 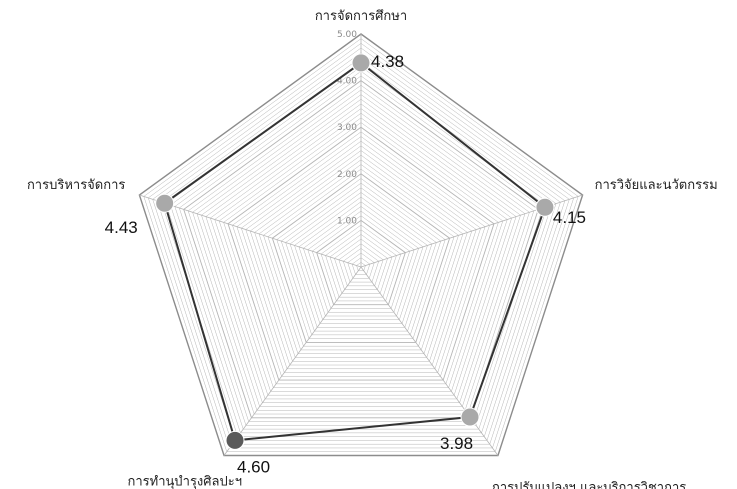 What do you see at coordinates (347, 35) in the screenshot?
I see `tick-label: 5.00` at bounding box center [347, 35].